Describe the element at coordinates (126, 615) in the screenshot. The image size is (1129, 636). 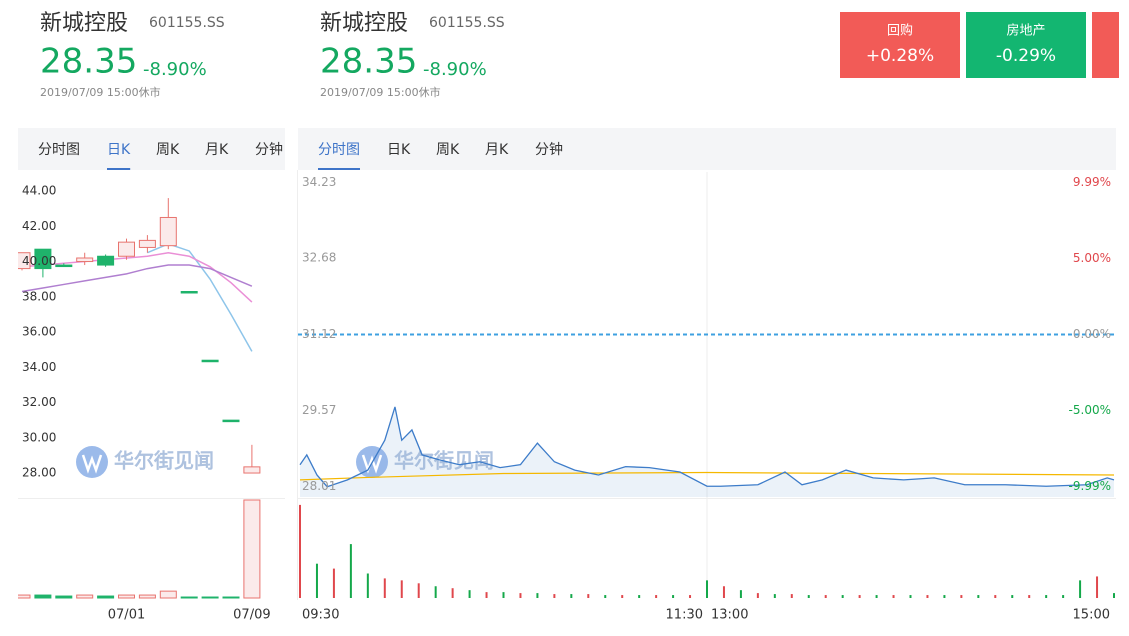
I see `x-tick-label: 07/01` at that location.